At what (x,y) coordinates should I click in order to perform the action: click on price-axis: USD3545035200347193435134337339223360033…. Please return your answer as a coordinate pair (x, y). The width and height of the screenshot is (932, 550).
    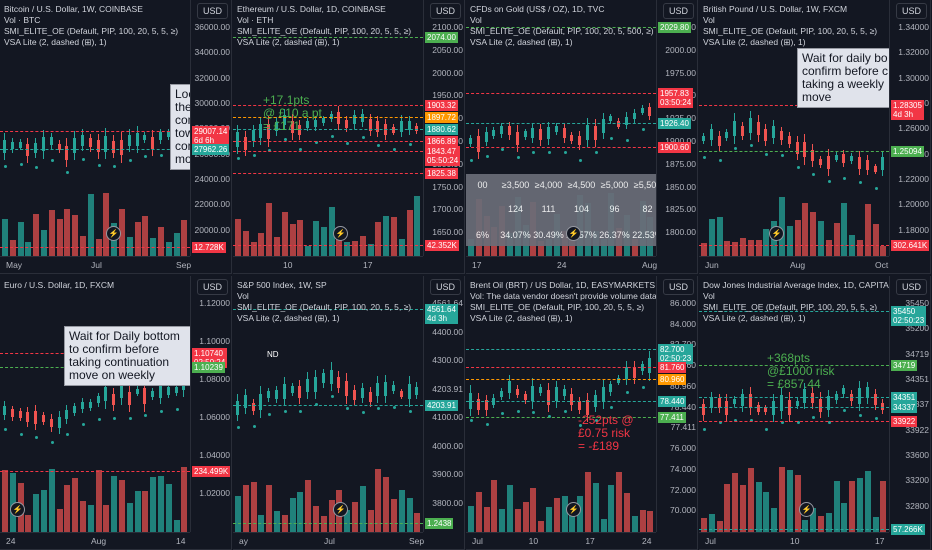
    Looking at the image, I should click on (909, 405).